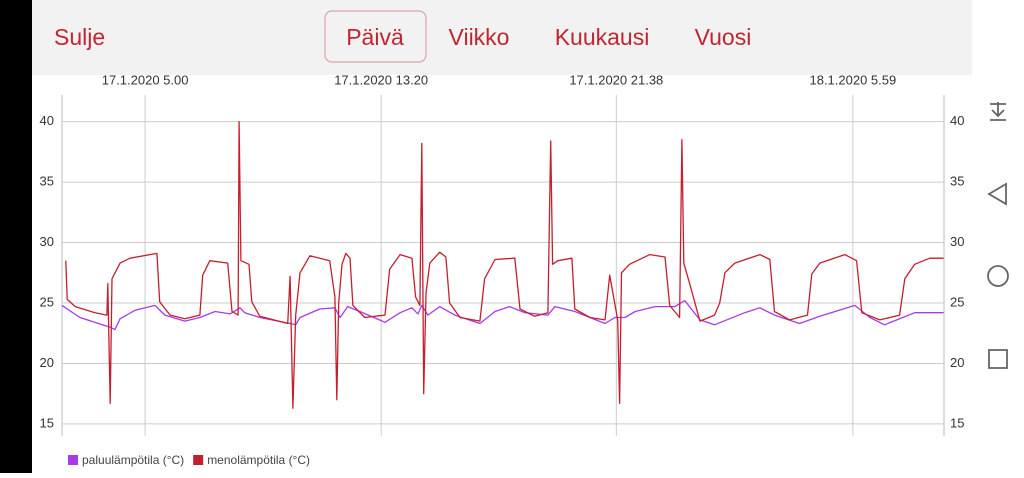  Describe the element at coordinates (145, 79) in the screenshot. I see `x-tick-label: 17.1.2020 5.00` at that location.